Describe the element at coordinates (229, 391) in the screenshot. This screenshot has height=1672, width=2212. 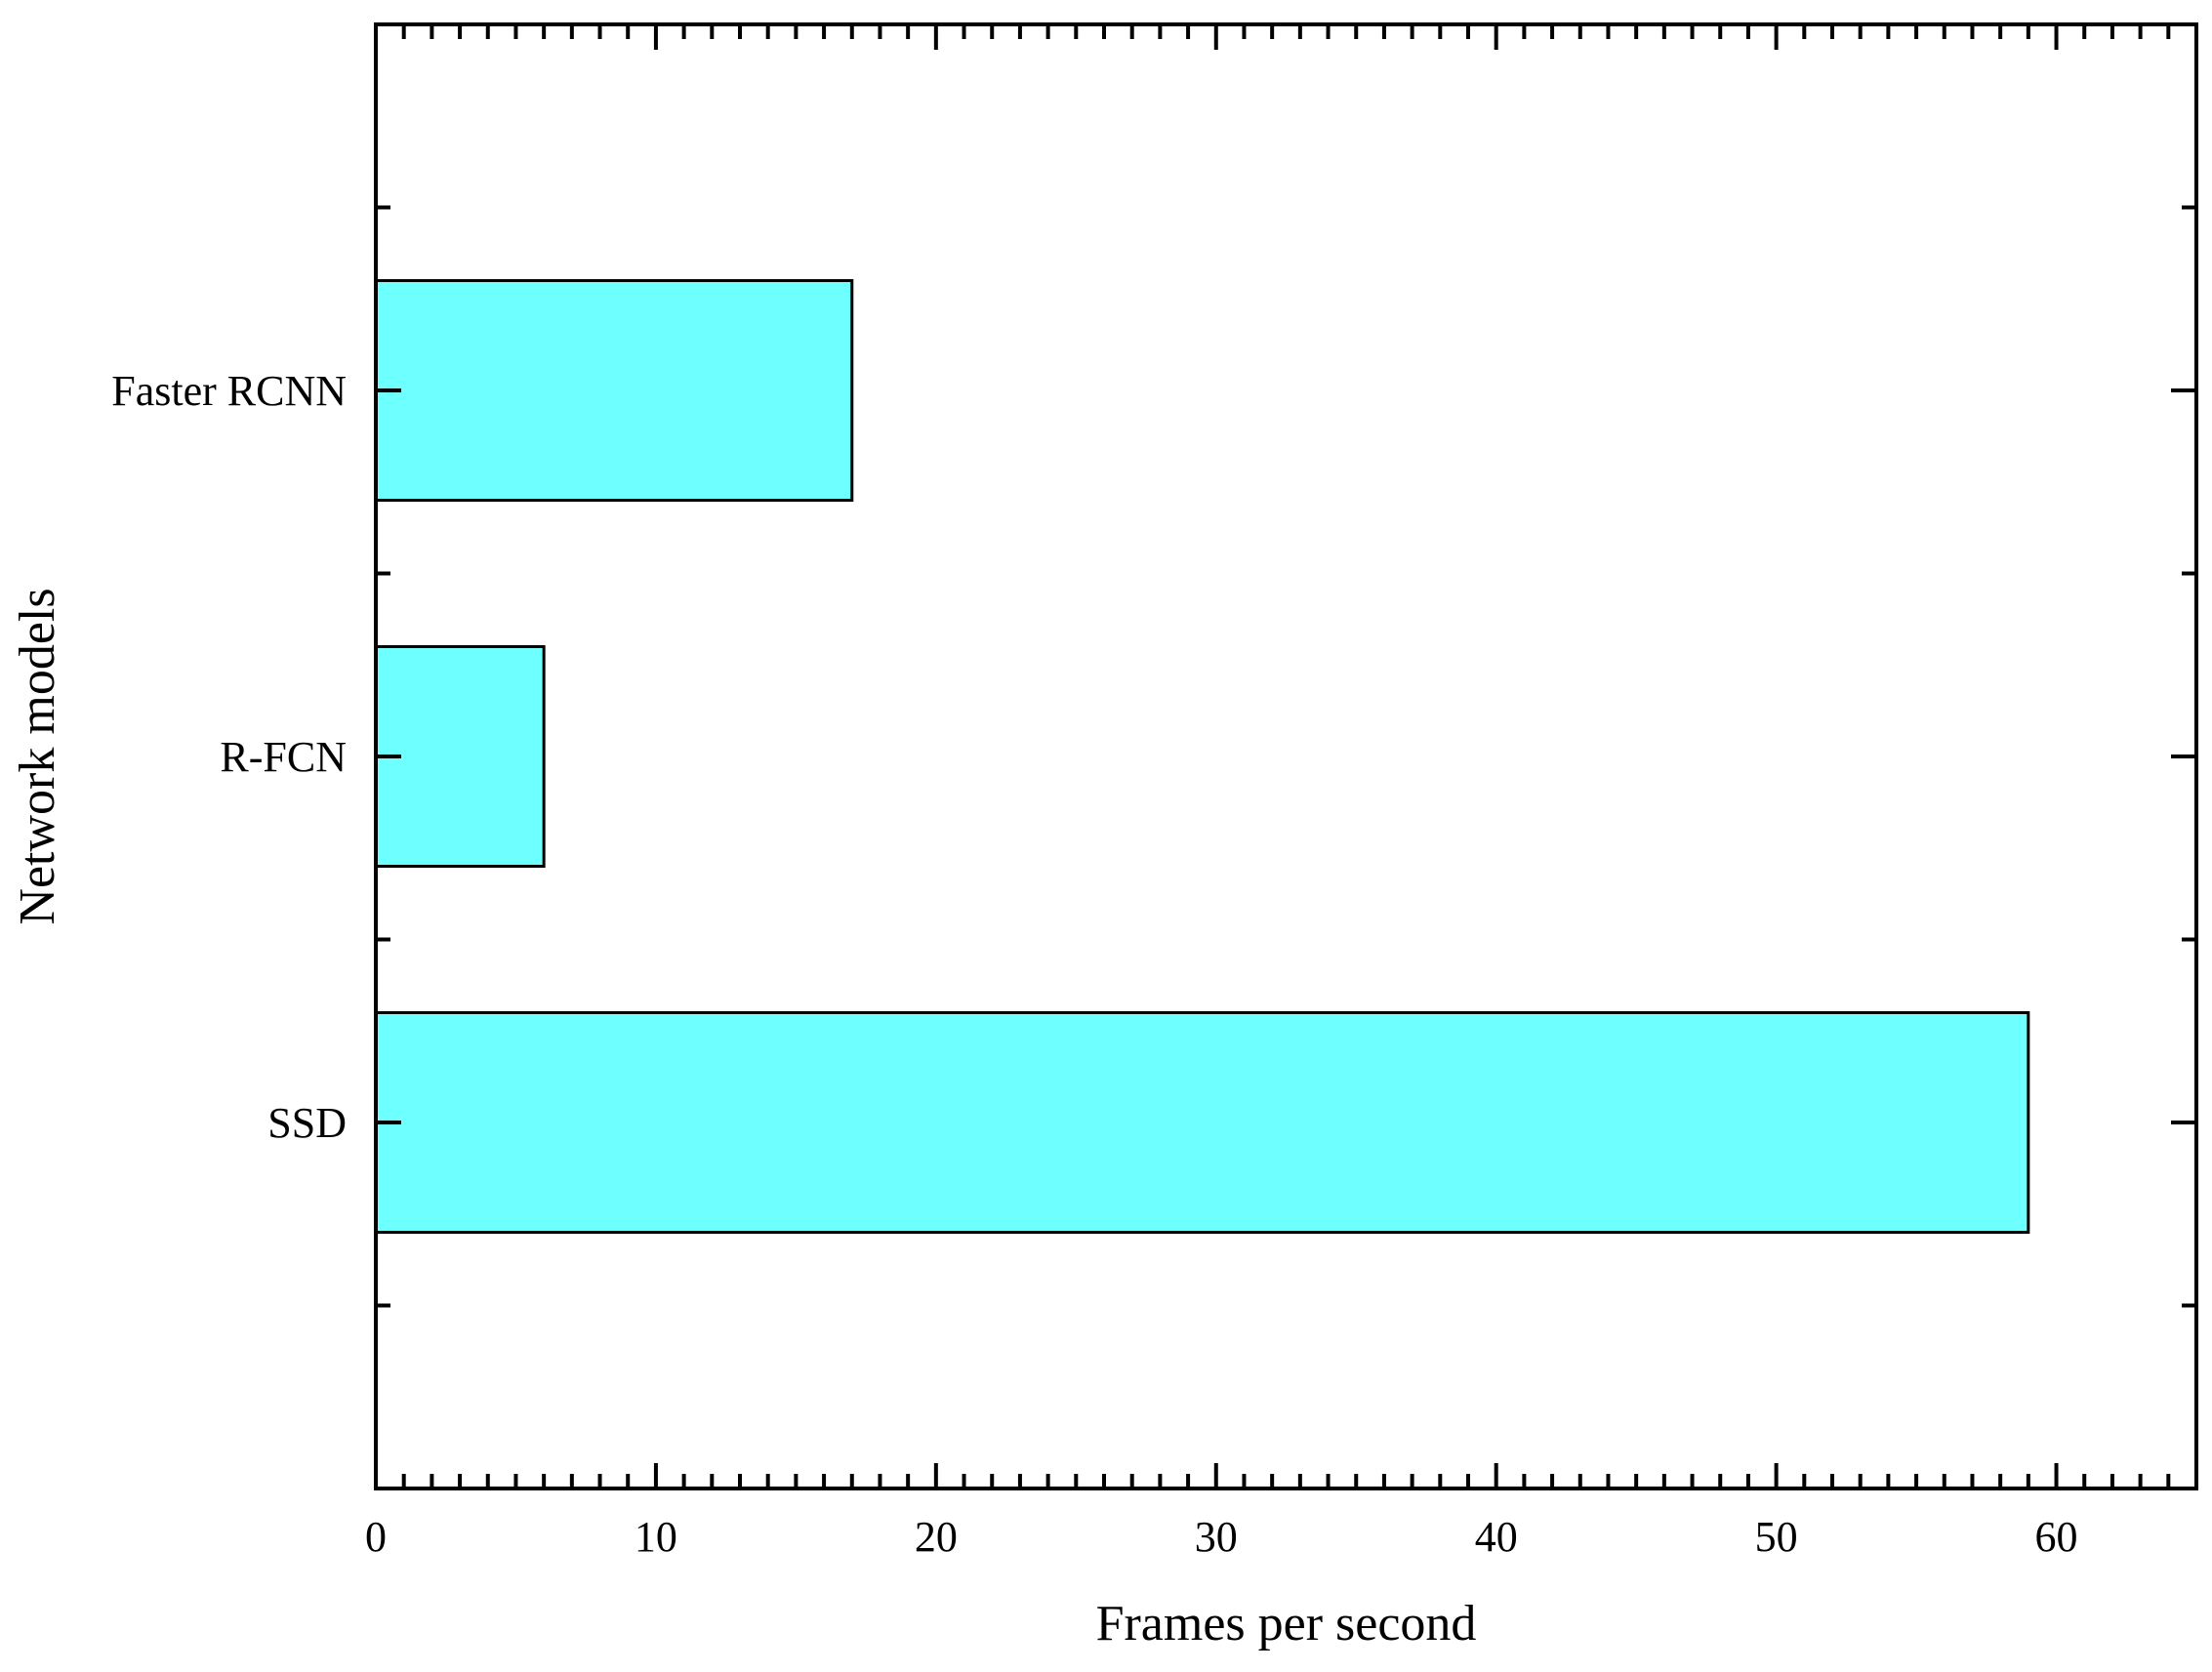
I see `y-tick-label: Faster RCNN` at that location.